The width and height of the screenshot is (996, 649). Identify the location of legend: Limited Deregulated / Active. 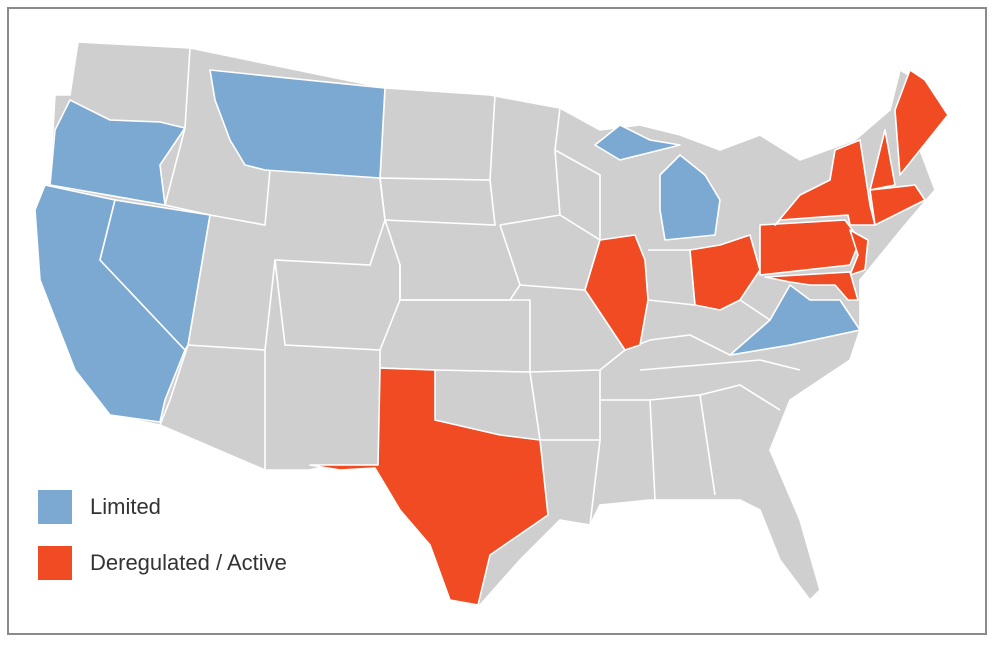
(162, 535).